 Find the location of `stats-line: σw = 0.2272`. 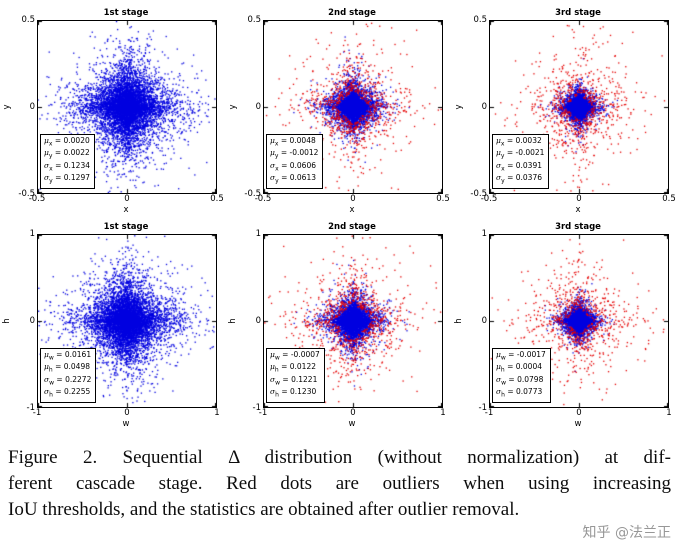

stats-line: σw = 0.2272 is located at coordinates (68, 380).